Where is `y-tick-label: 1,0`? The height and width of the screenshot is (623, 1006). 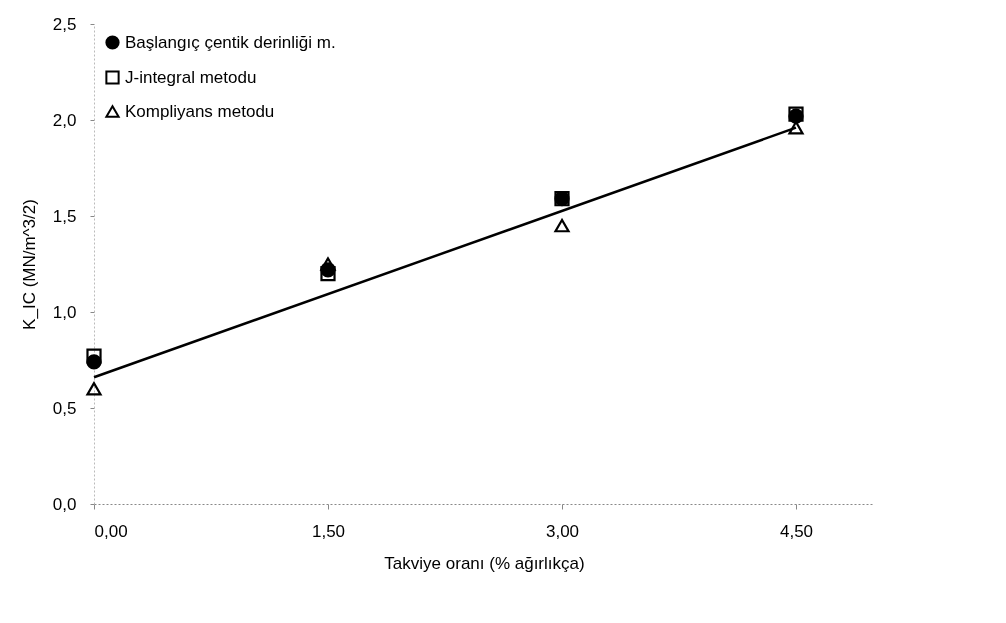 y-tick-label: 1,0 is located at coordinates (64, 312).